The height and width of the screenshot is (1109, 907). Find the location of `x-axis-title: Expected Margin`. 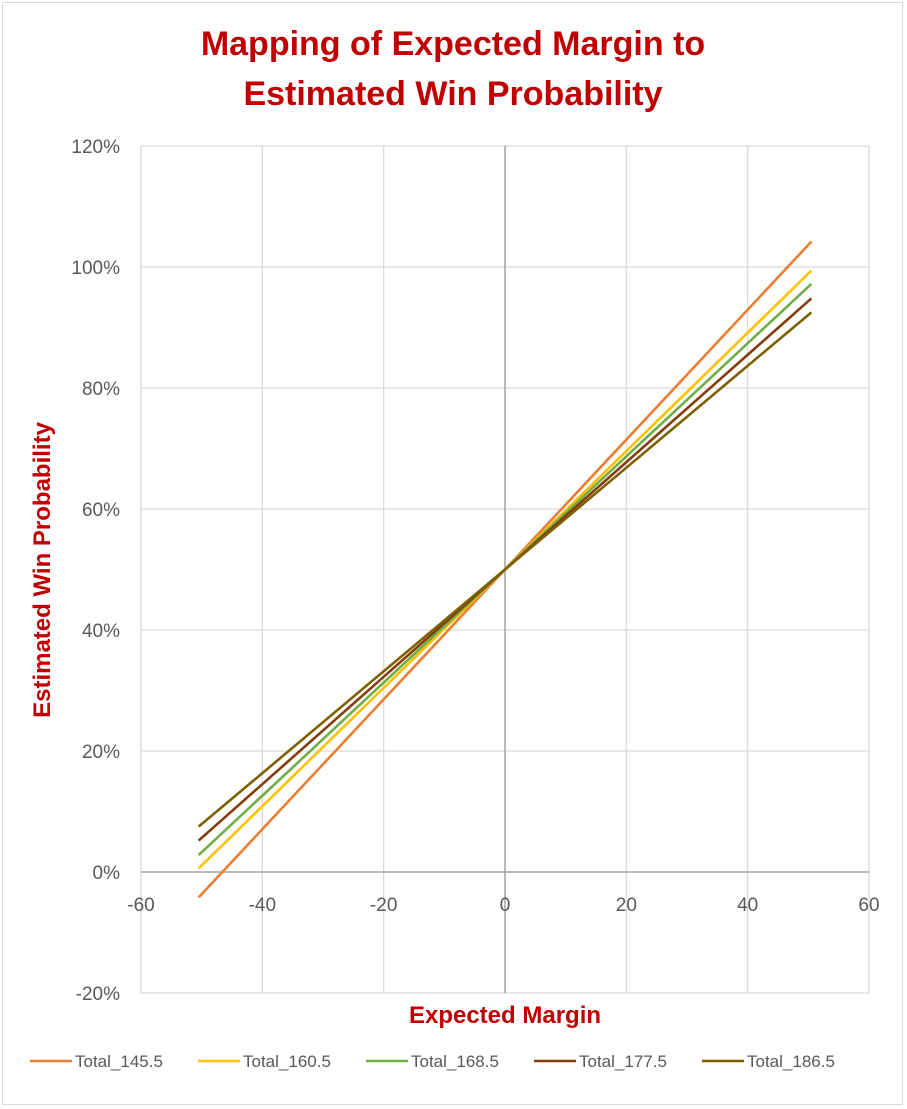

x-axis-title: Expected Margin is located at coordinates (505, 1015).